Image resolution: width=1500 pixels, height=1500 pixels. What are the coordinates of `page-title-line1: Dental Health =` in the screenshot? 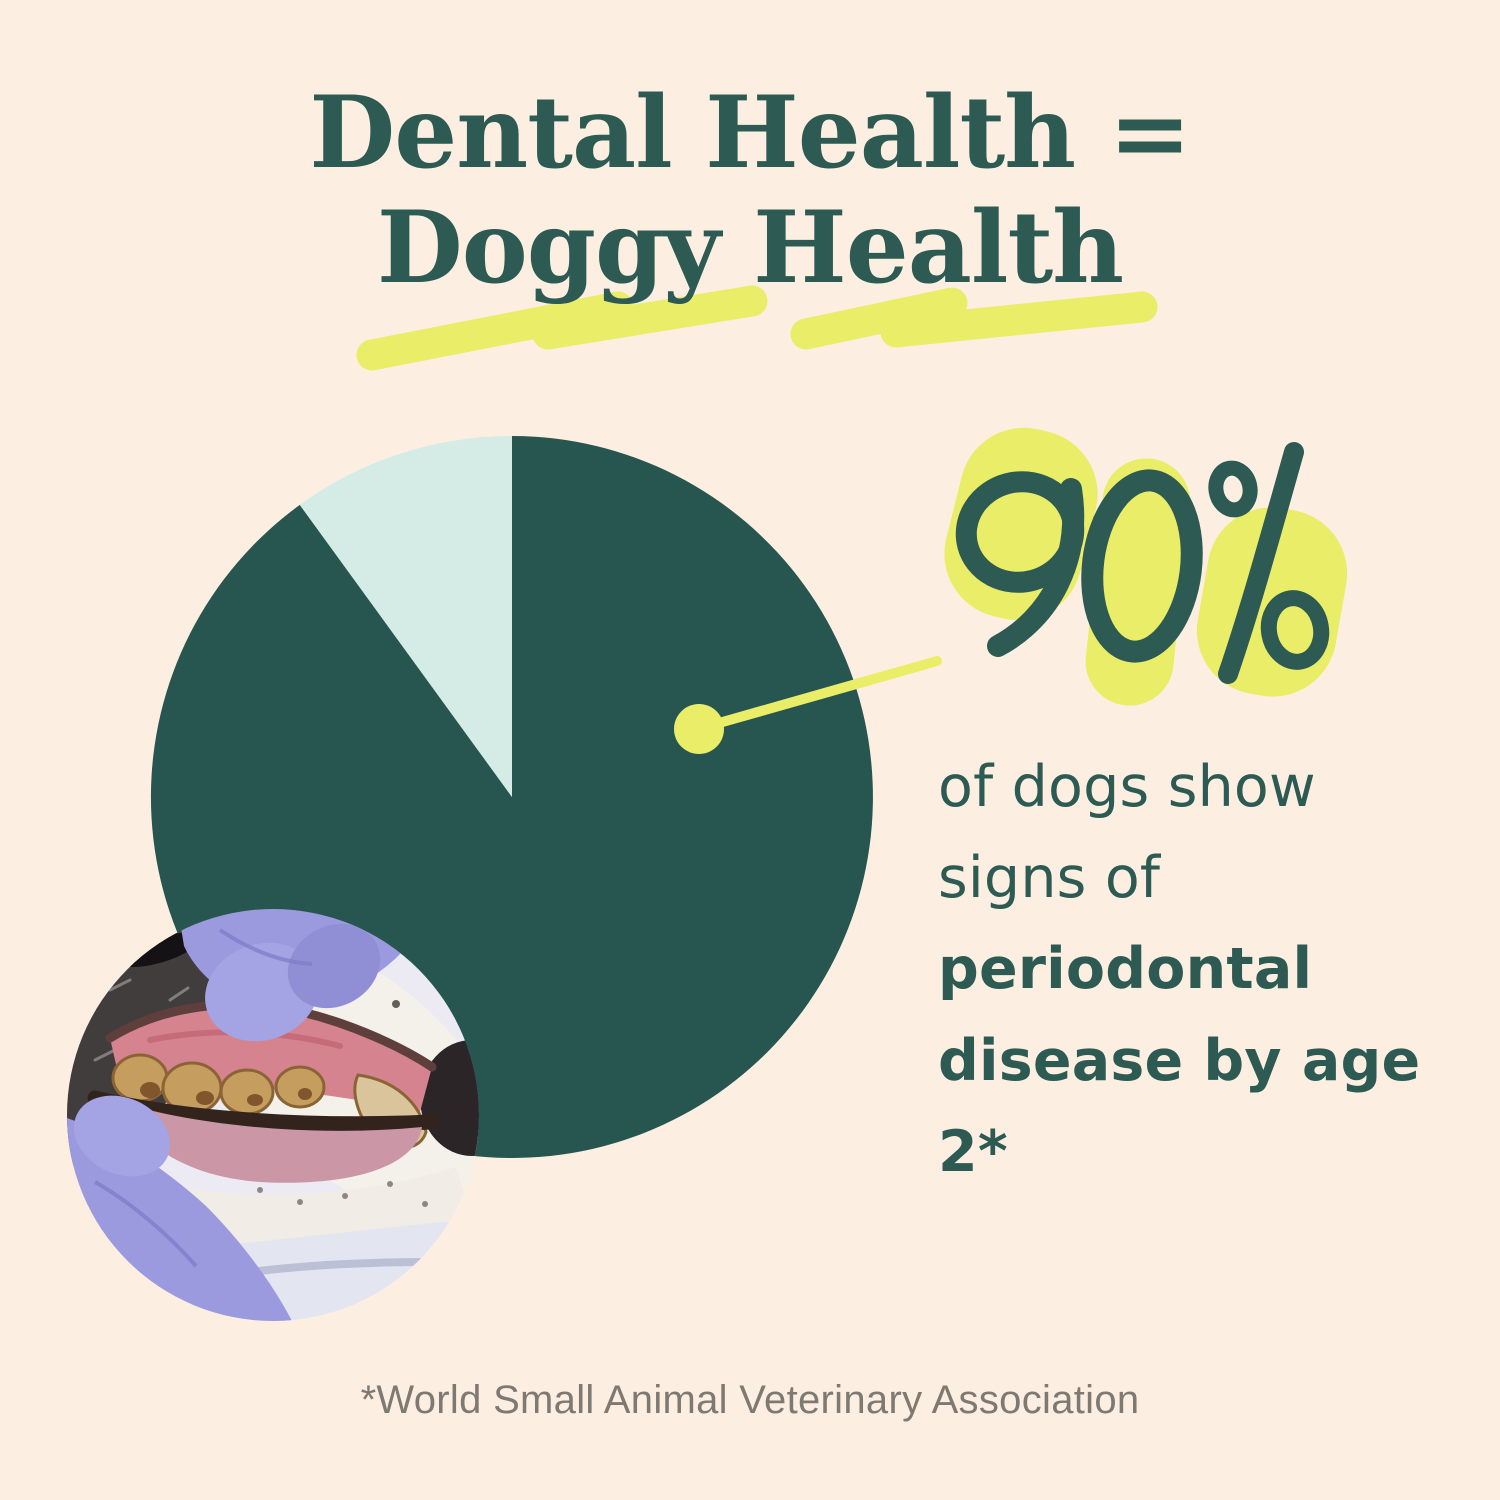 It's located at (750, 133).